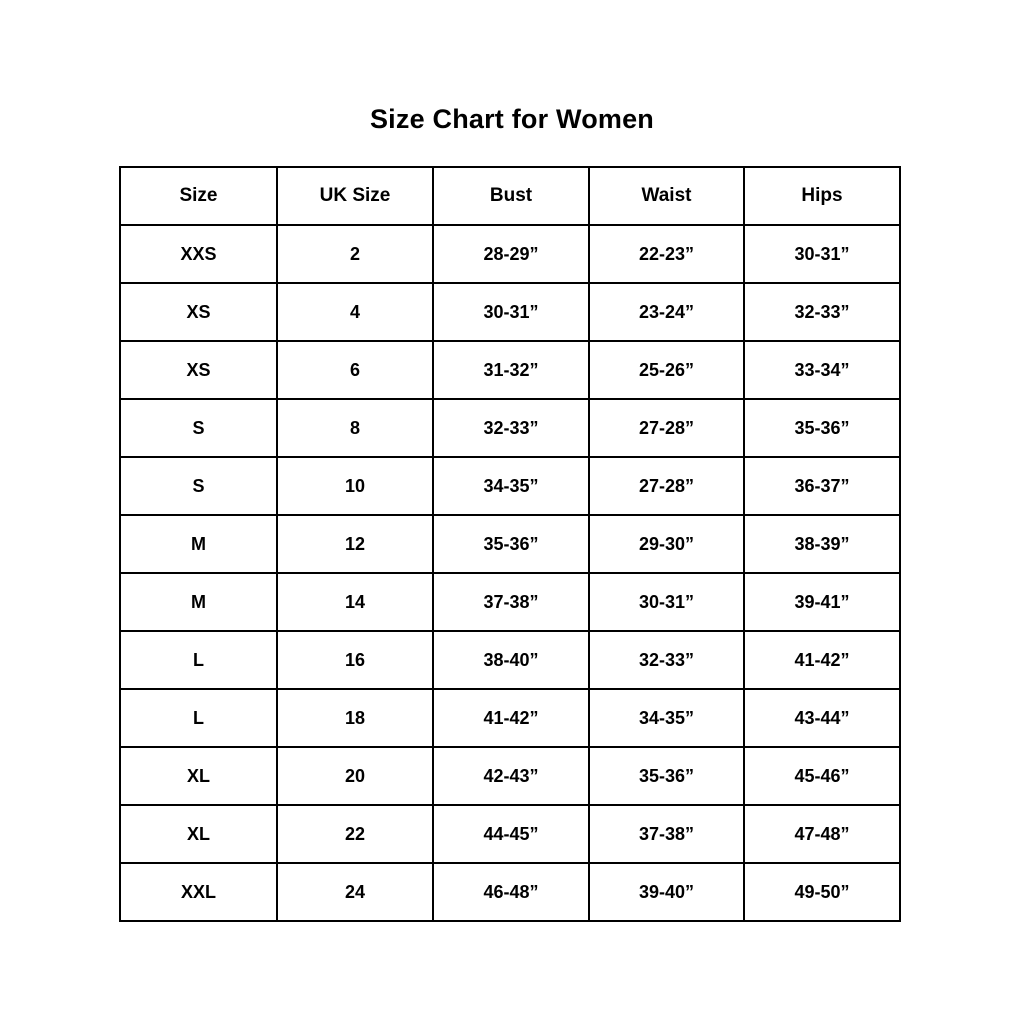 Image resolution: width=1024 pixels, height=1024 pixels. I want to click on cell-waist: 29-30”, so click(666, 544).